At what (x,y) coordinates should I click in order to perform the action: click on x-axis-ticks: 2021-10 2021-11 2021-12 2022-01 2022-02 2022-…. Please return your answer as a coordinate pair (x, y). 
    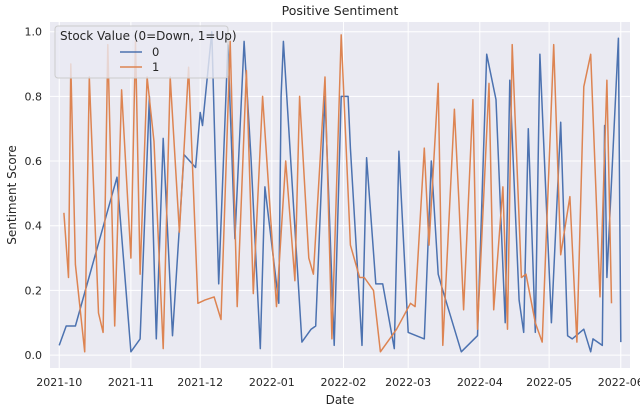
    Looking at the image, I should click on (338, 382).